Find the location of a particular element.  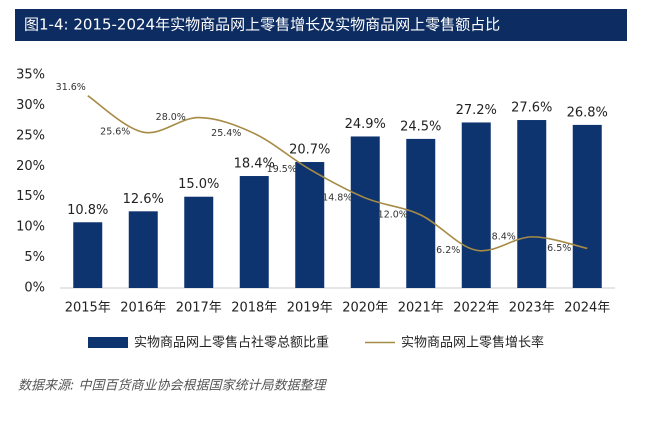

x-tick-label: 2020年 is located at coordinates (365, 308).